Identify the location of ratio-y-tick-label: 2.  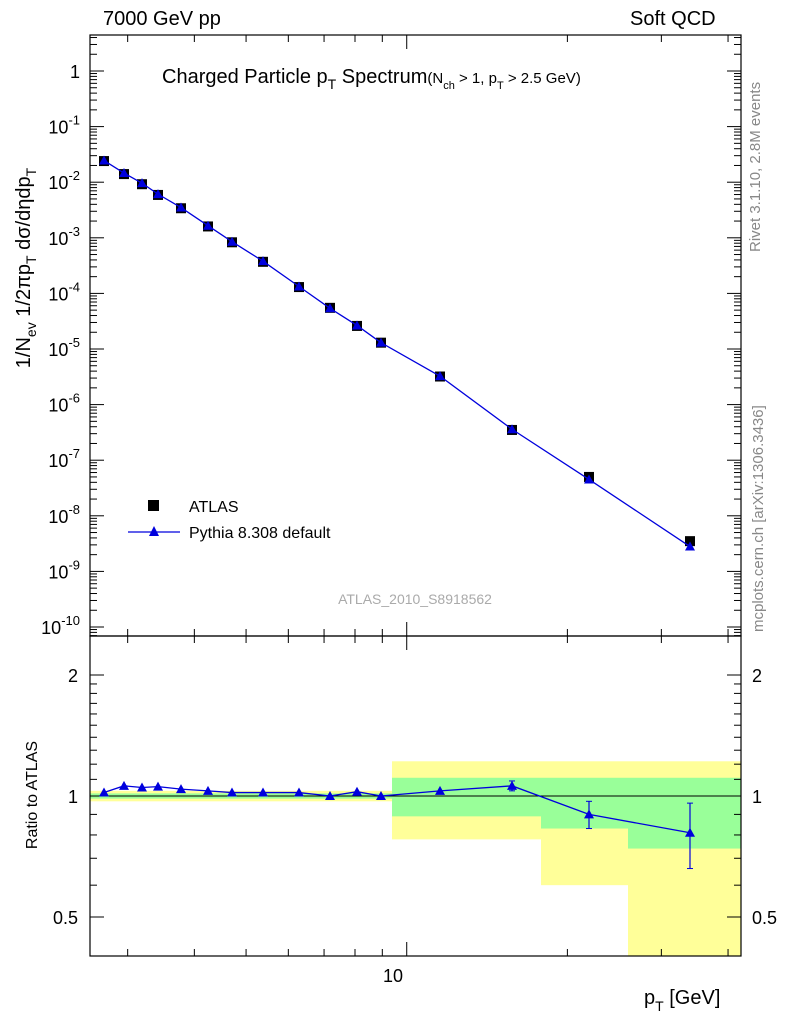
(73, 676).